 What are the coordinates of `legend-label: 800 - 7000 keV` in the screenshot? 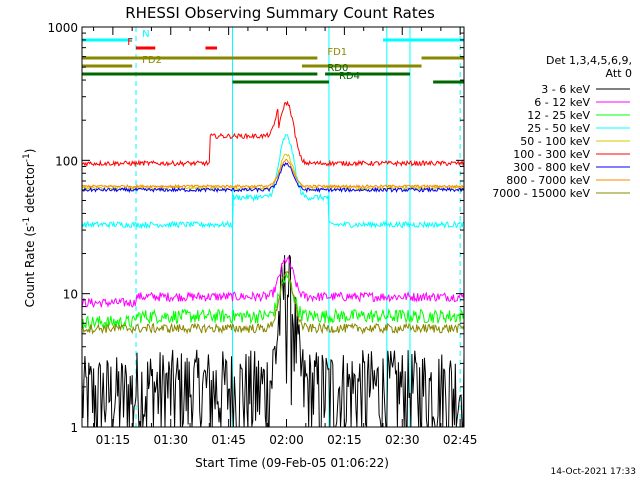 It's located at (548, 180).